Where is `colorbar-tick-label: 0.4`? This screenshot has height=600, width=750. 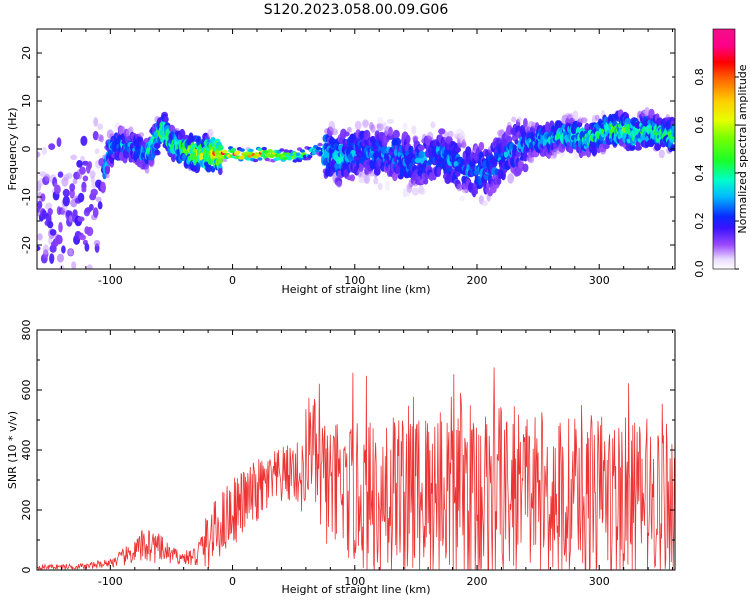 colorbar-tick-label: 0.4 is located at coordinates (699, 173).